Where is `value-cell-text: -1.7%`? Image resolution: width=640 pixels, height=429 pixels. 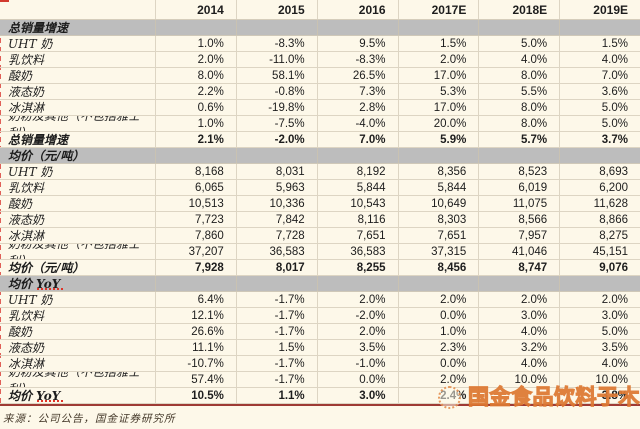
value-cell-text: -1.7% is located at coordinates (289, 299).